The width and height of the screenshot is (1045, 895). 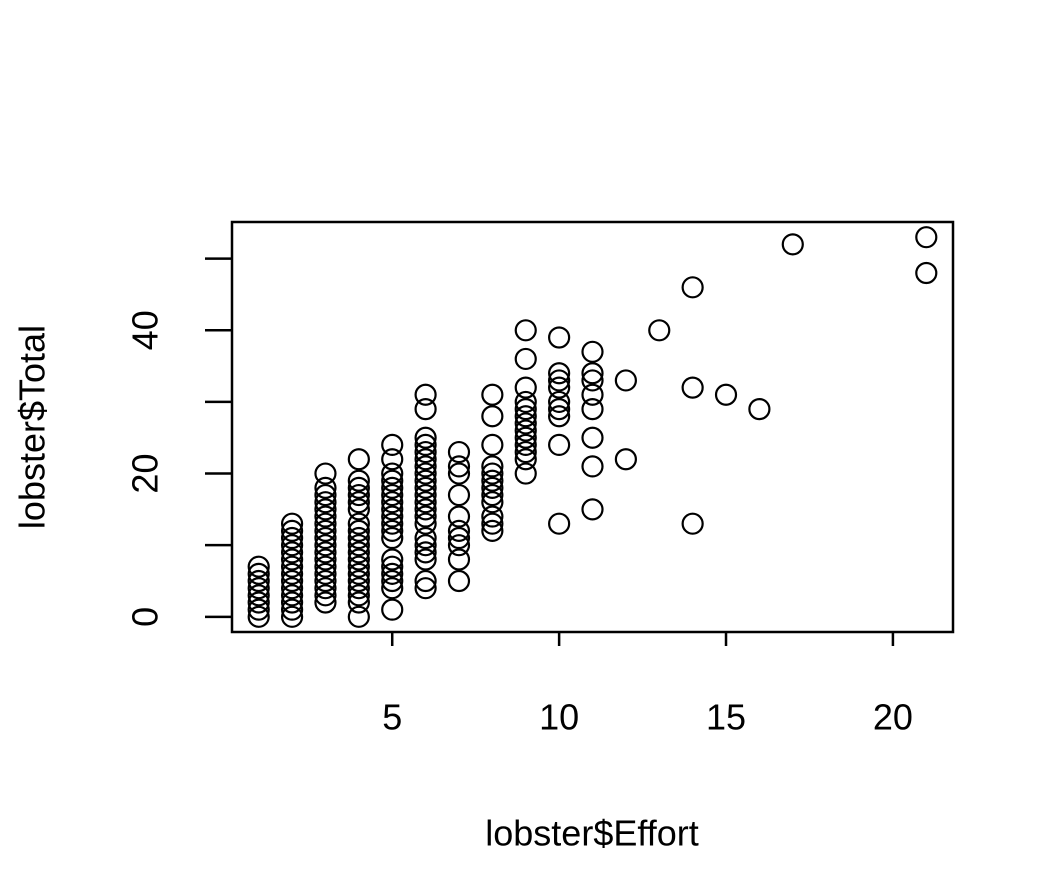 I want to click on x-tick-label: 5, so click(x=392, y=717).